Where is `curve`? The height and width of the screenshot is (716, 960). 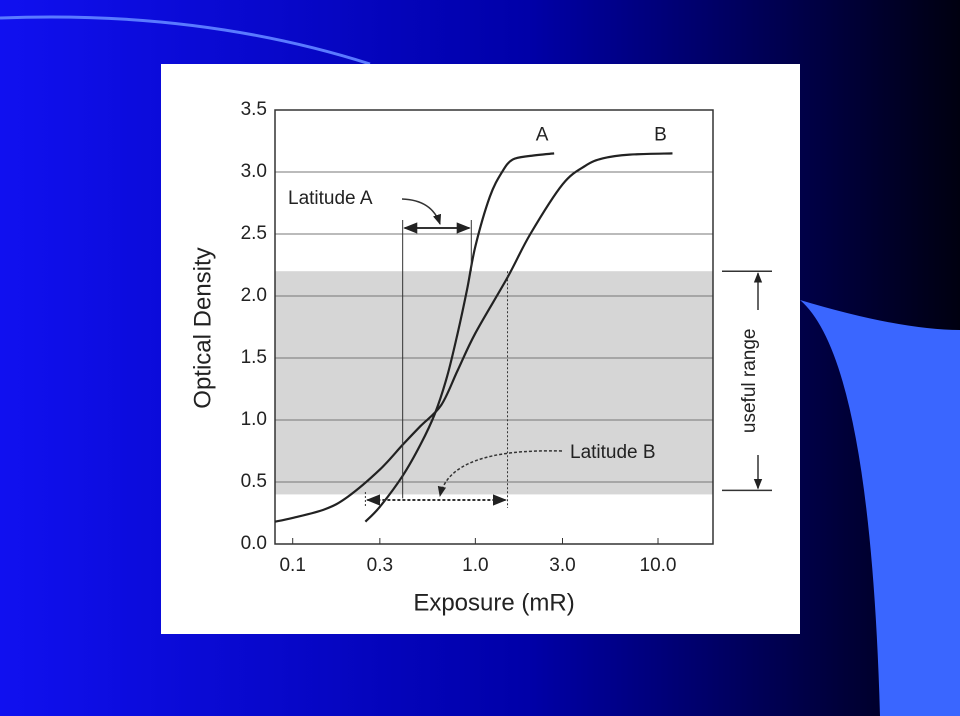
curve is located at coordinates (459, 337).